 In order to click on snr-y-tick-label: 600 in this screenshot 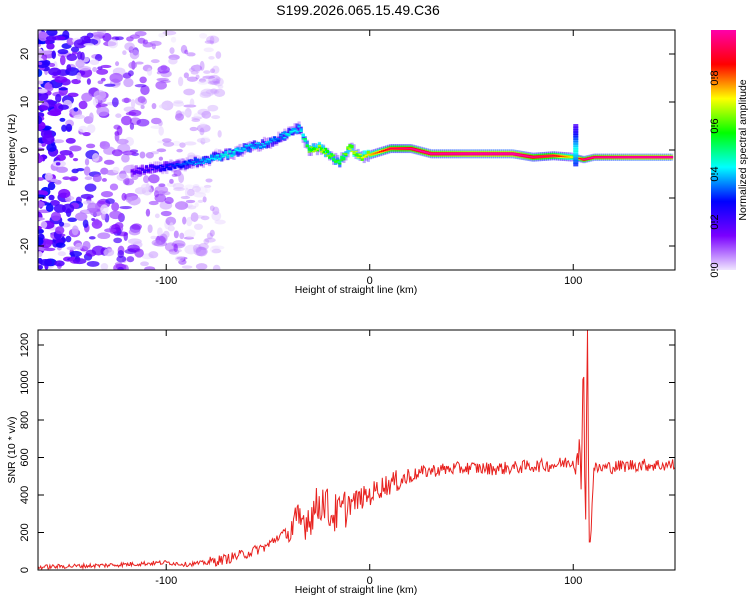, I will do `click(25, 457)`.